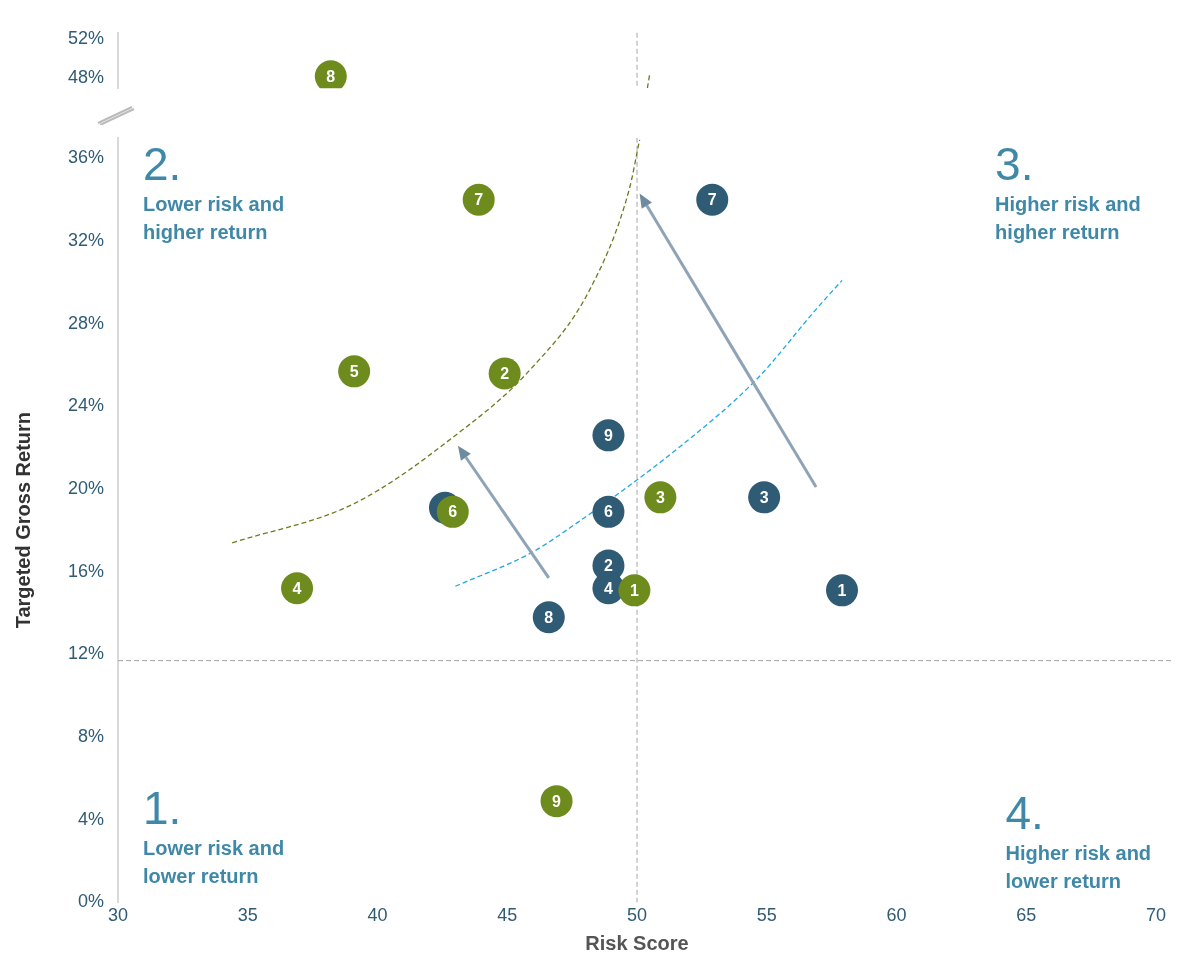 This screenshot has width=1182, height=971. What do you see at coordinates (90, 901) in the screenshot?
I see `y-tick-label: 0%` at bounding box center [90, 901].